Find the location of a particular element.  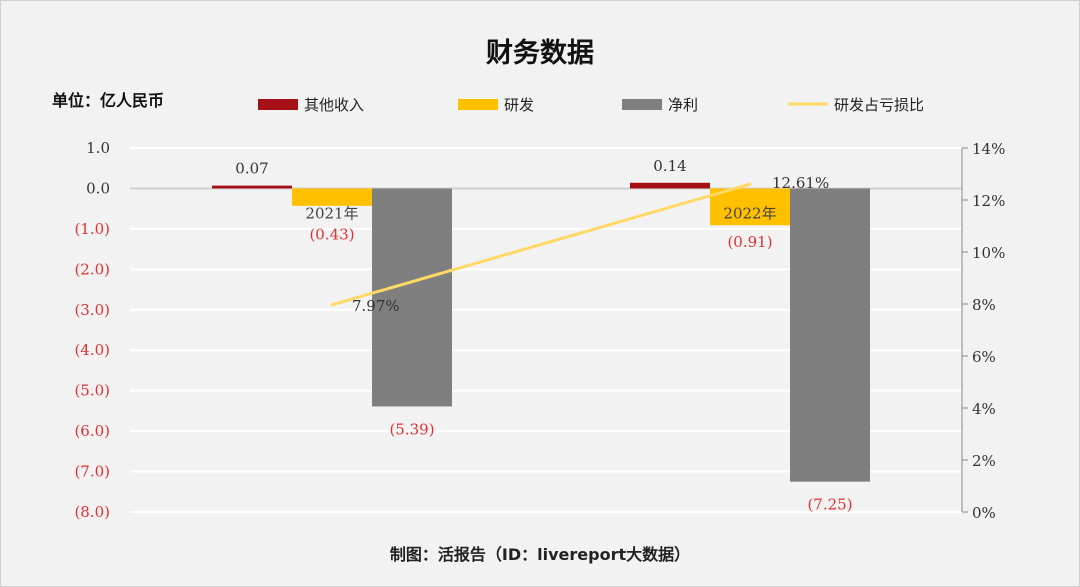

left-tick-label: (3.0) is located at coordinates (92, 310).